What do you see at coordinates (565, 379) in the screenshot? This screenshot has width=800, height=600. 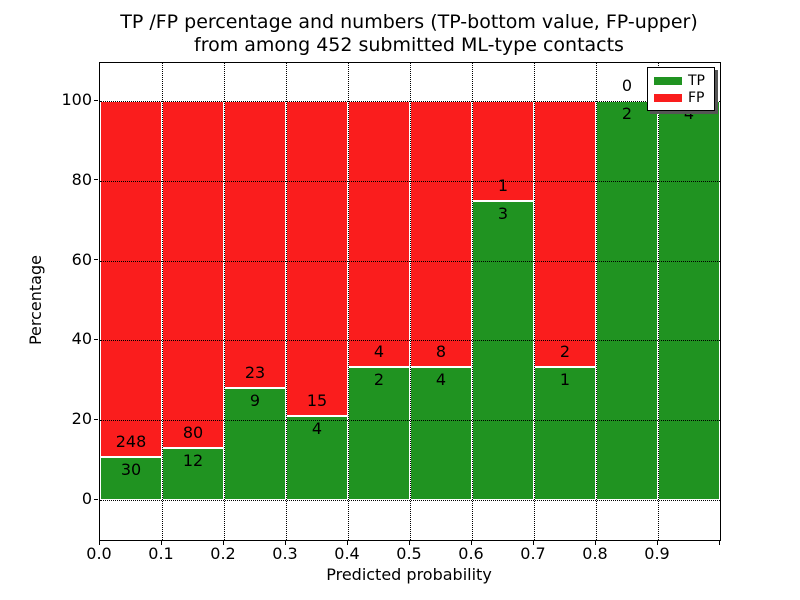 I see `tp-count-label: 1` at bounding box center [565, 379].